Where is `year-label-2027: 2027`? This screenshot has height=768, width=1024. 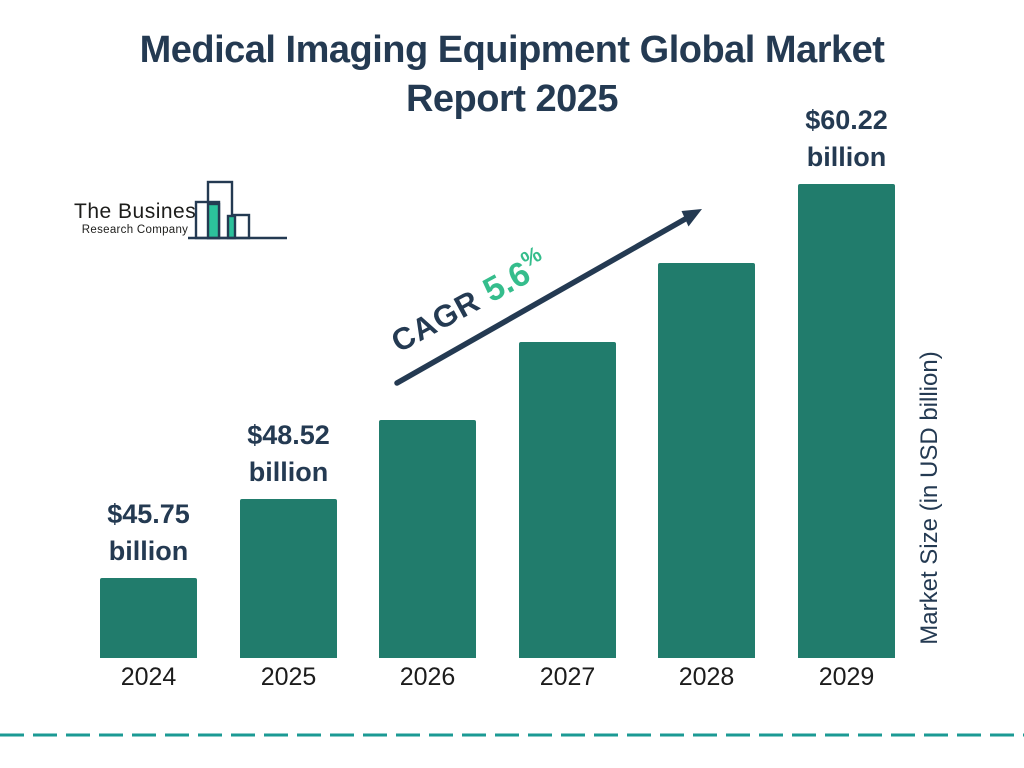 year-label-2027: 2027 is located at coordinates (567, 677).